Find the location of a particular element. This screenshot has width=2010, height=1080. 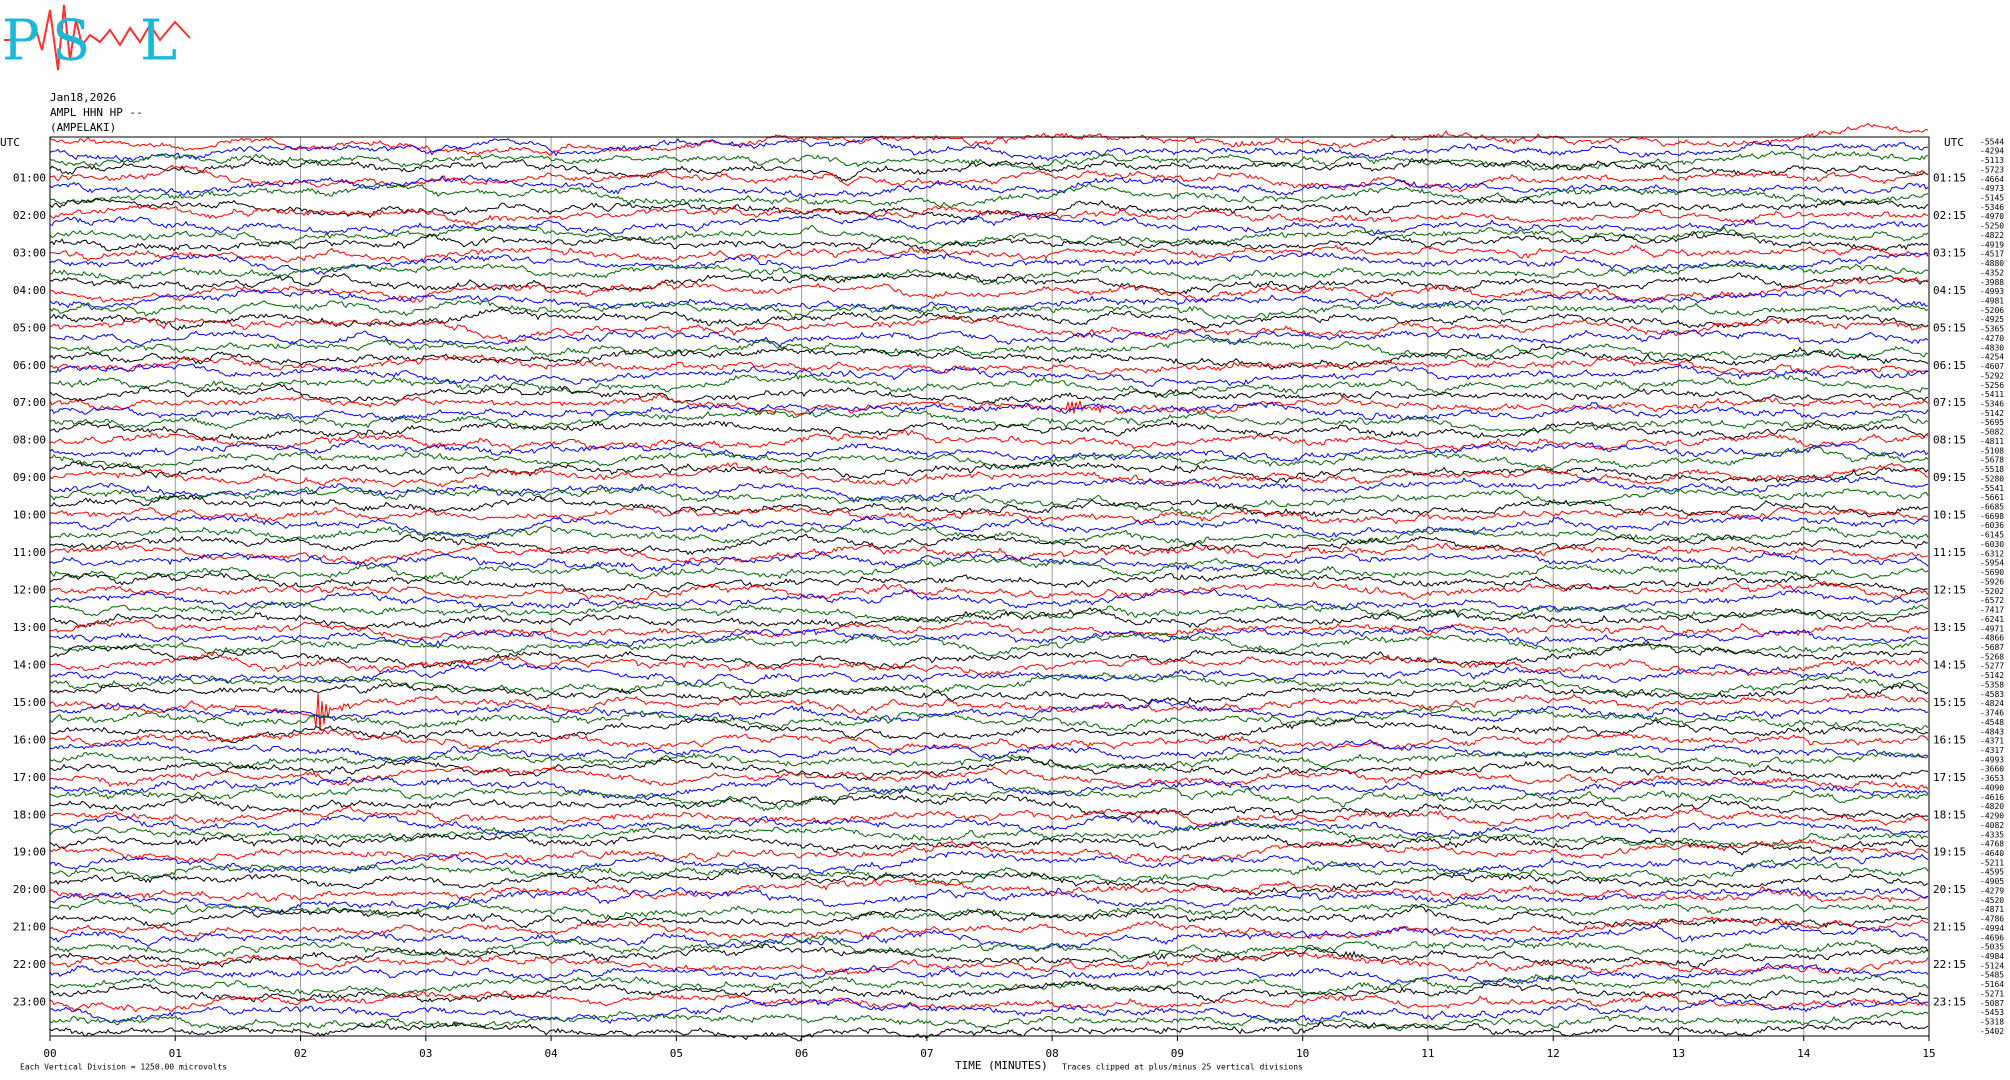

x-tick-label: 02 is located at coordinates (300, 1053).